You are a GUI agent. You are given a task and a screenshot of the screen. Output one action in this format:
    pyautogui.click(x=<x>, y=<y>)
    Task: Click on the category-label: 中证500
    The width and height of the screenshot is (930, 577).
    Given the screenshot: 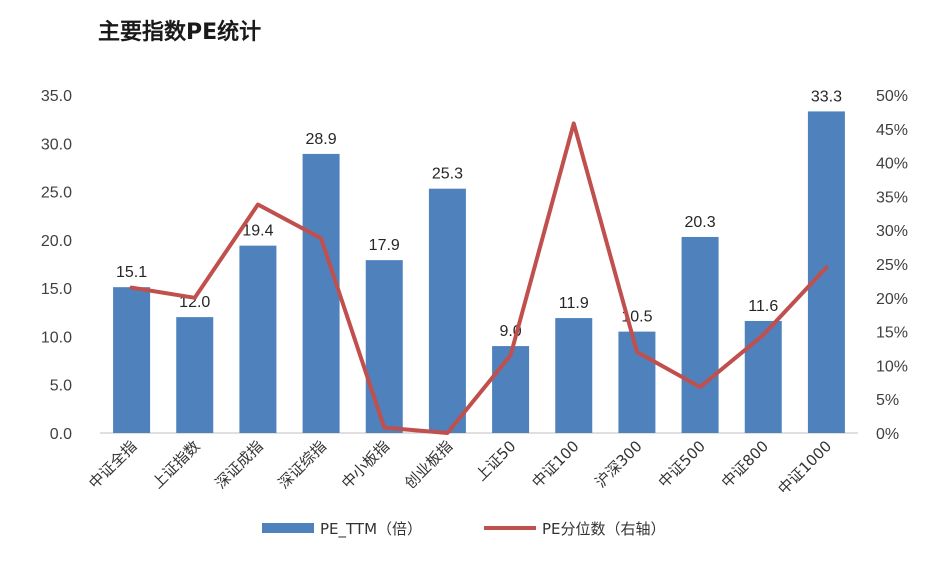 What is the action you would take?
    pyautogui.click(x=682, y=464)
    